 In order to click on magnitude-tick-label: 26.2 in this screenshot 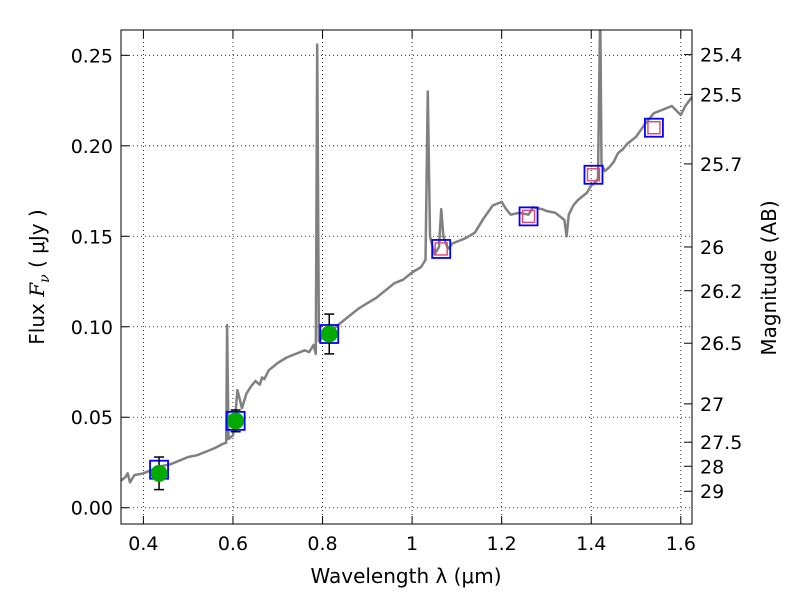, I will do `click(721, 292)`.